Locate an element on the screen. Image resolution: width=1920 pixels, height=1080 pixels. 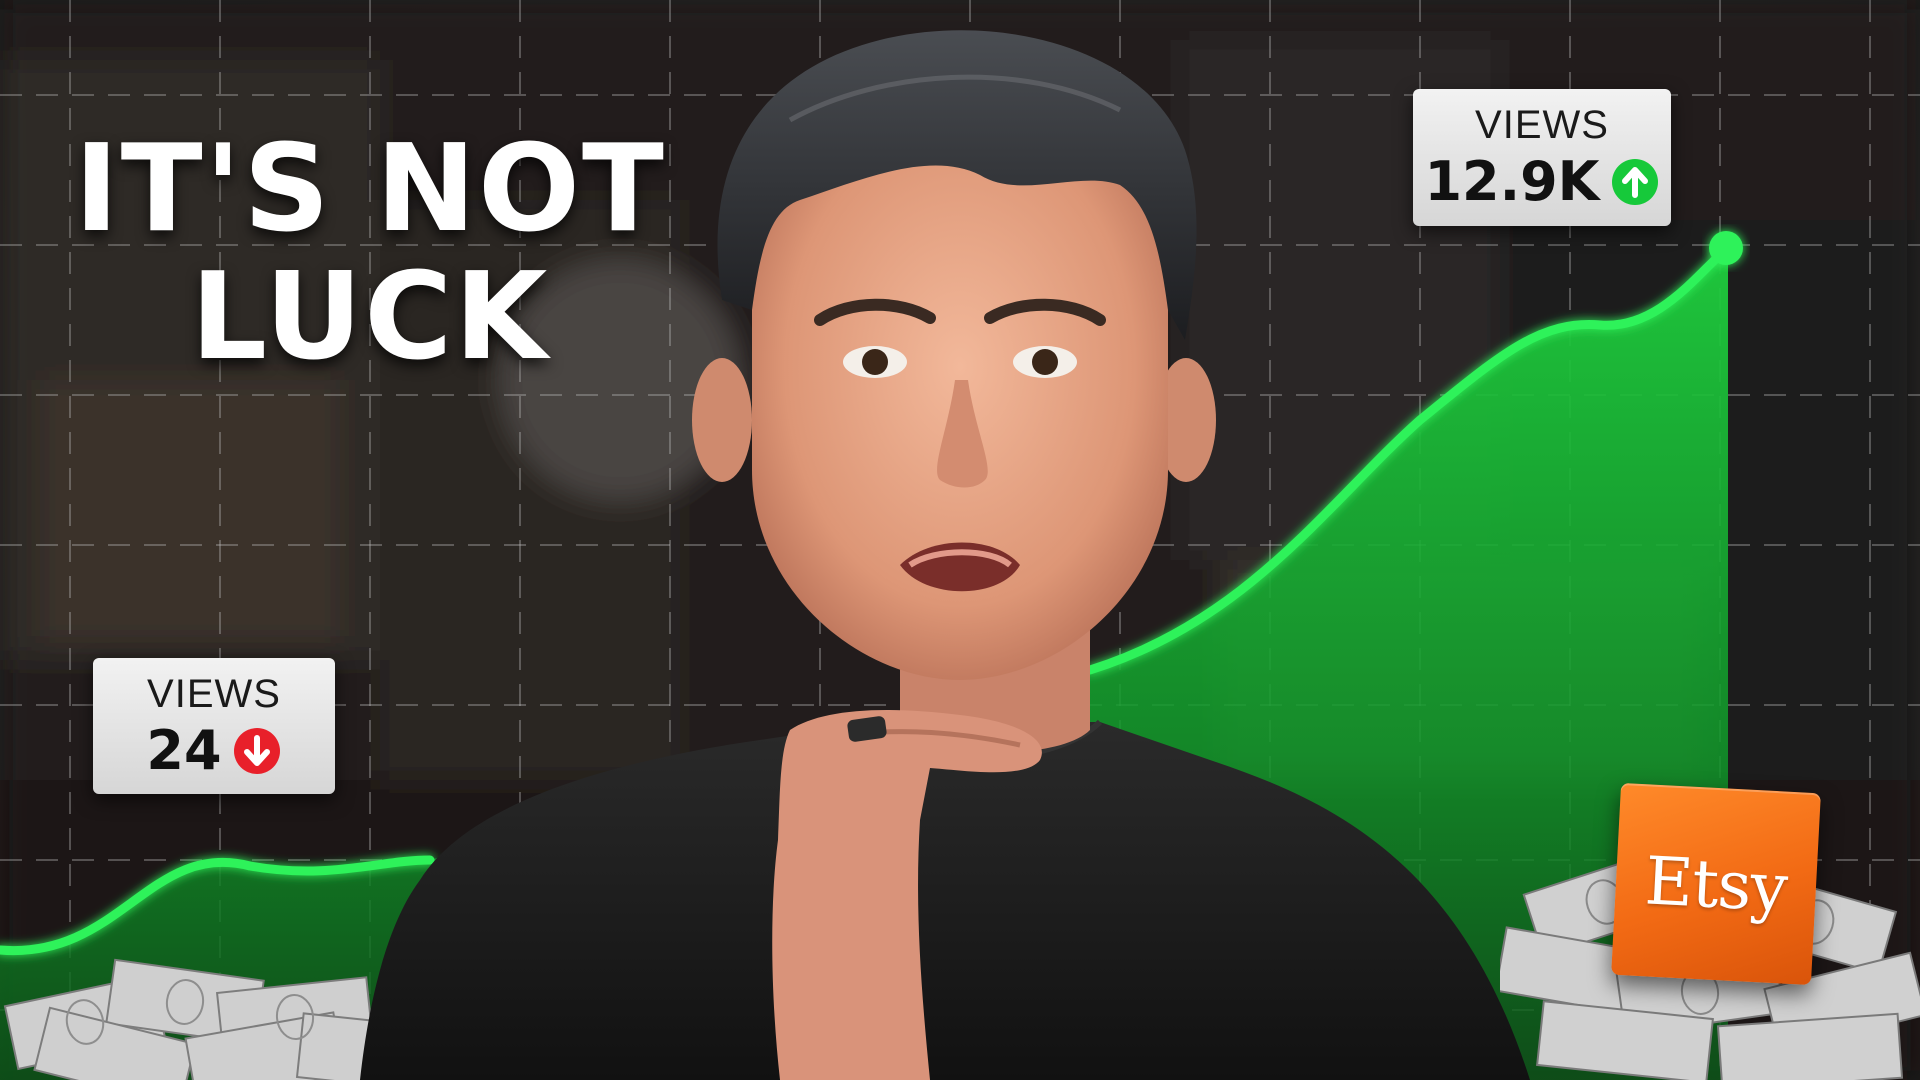
headline-line-2: LUCK is located at coordinates (370, 317).